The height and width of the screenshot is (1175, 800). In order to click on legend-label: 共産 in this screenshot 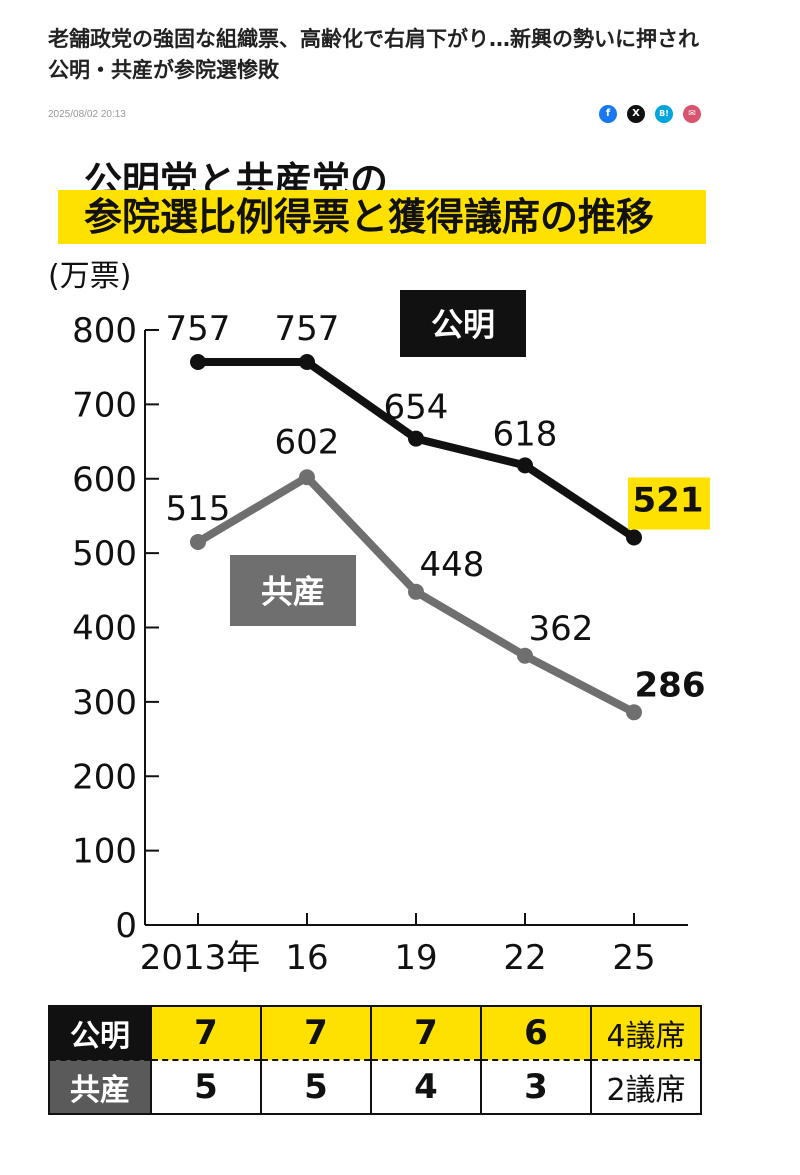, I will do `click(293, 592)`.